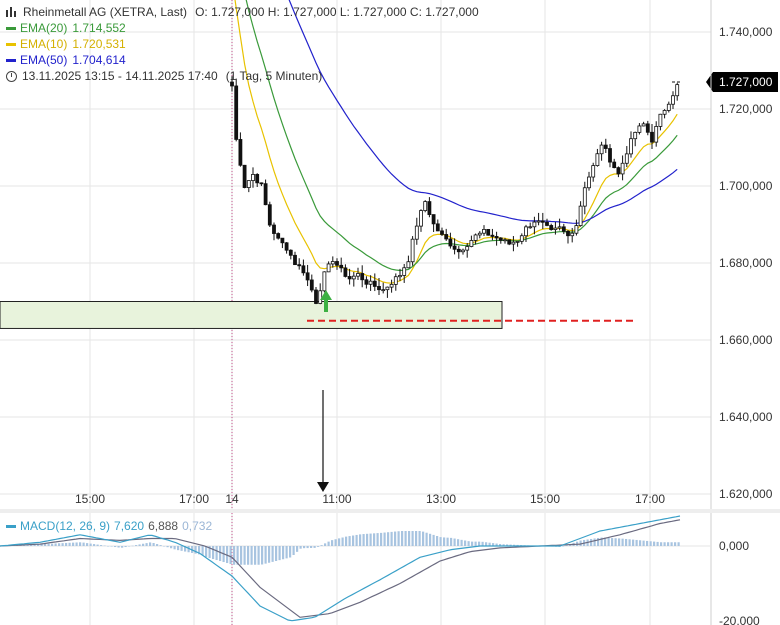 The width and height of the screenshot is (780, 625). Describe the element at coordinates (251, 315) in the screenshot. I see `support-zone` at that location.